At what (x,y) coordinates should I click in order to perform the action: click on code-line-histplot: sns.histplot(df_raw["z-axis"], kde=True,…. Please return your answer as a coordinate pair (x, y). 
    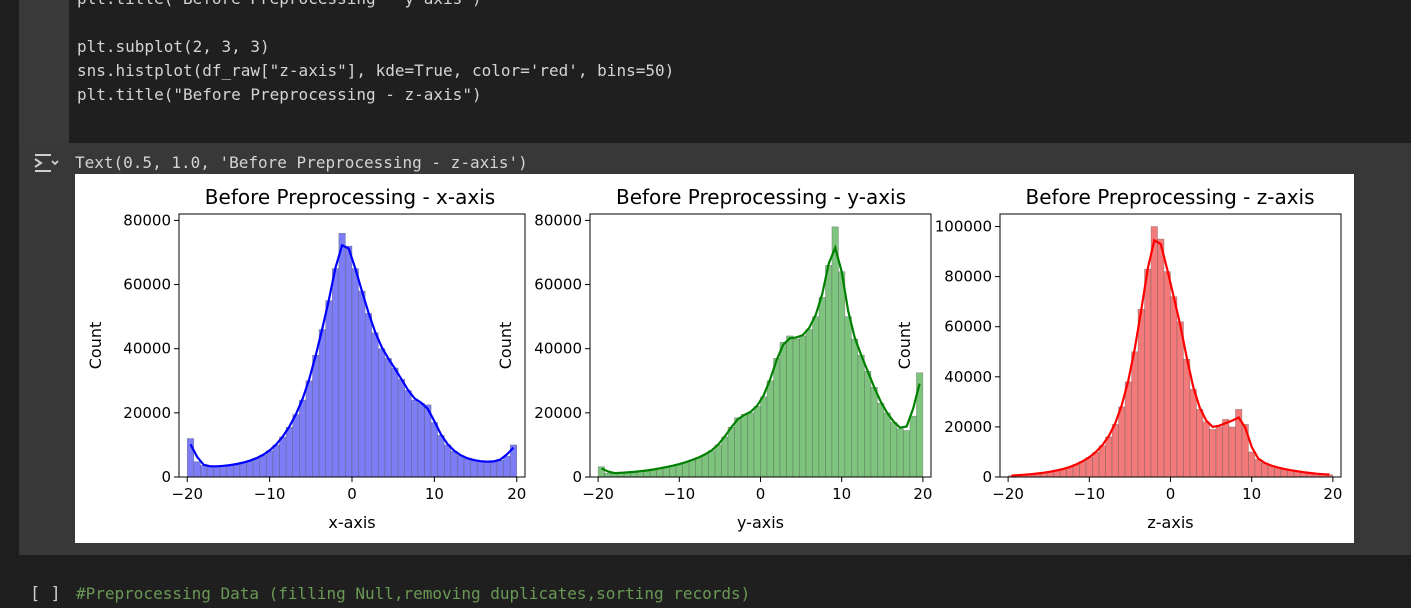
    Looking at the image, I should click on (376, 70).